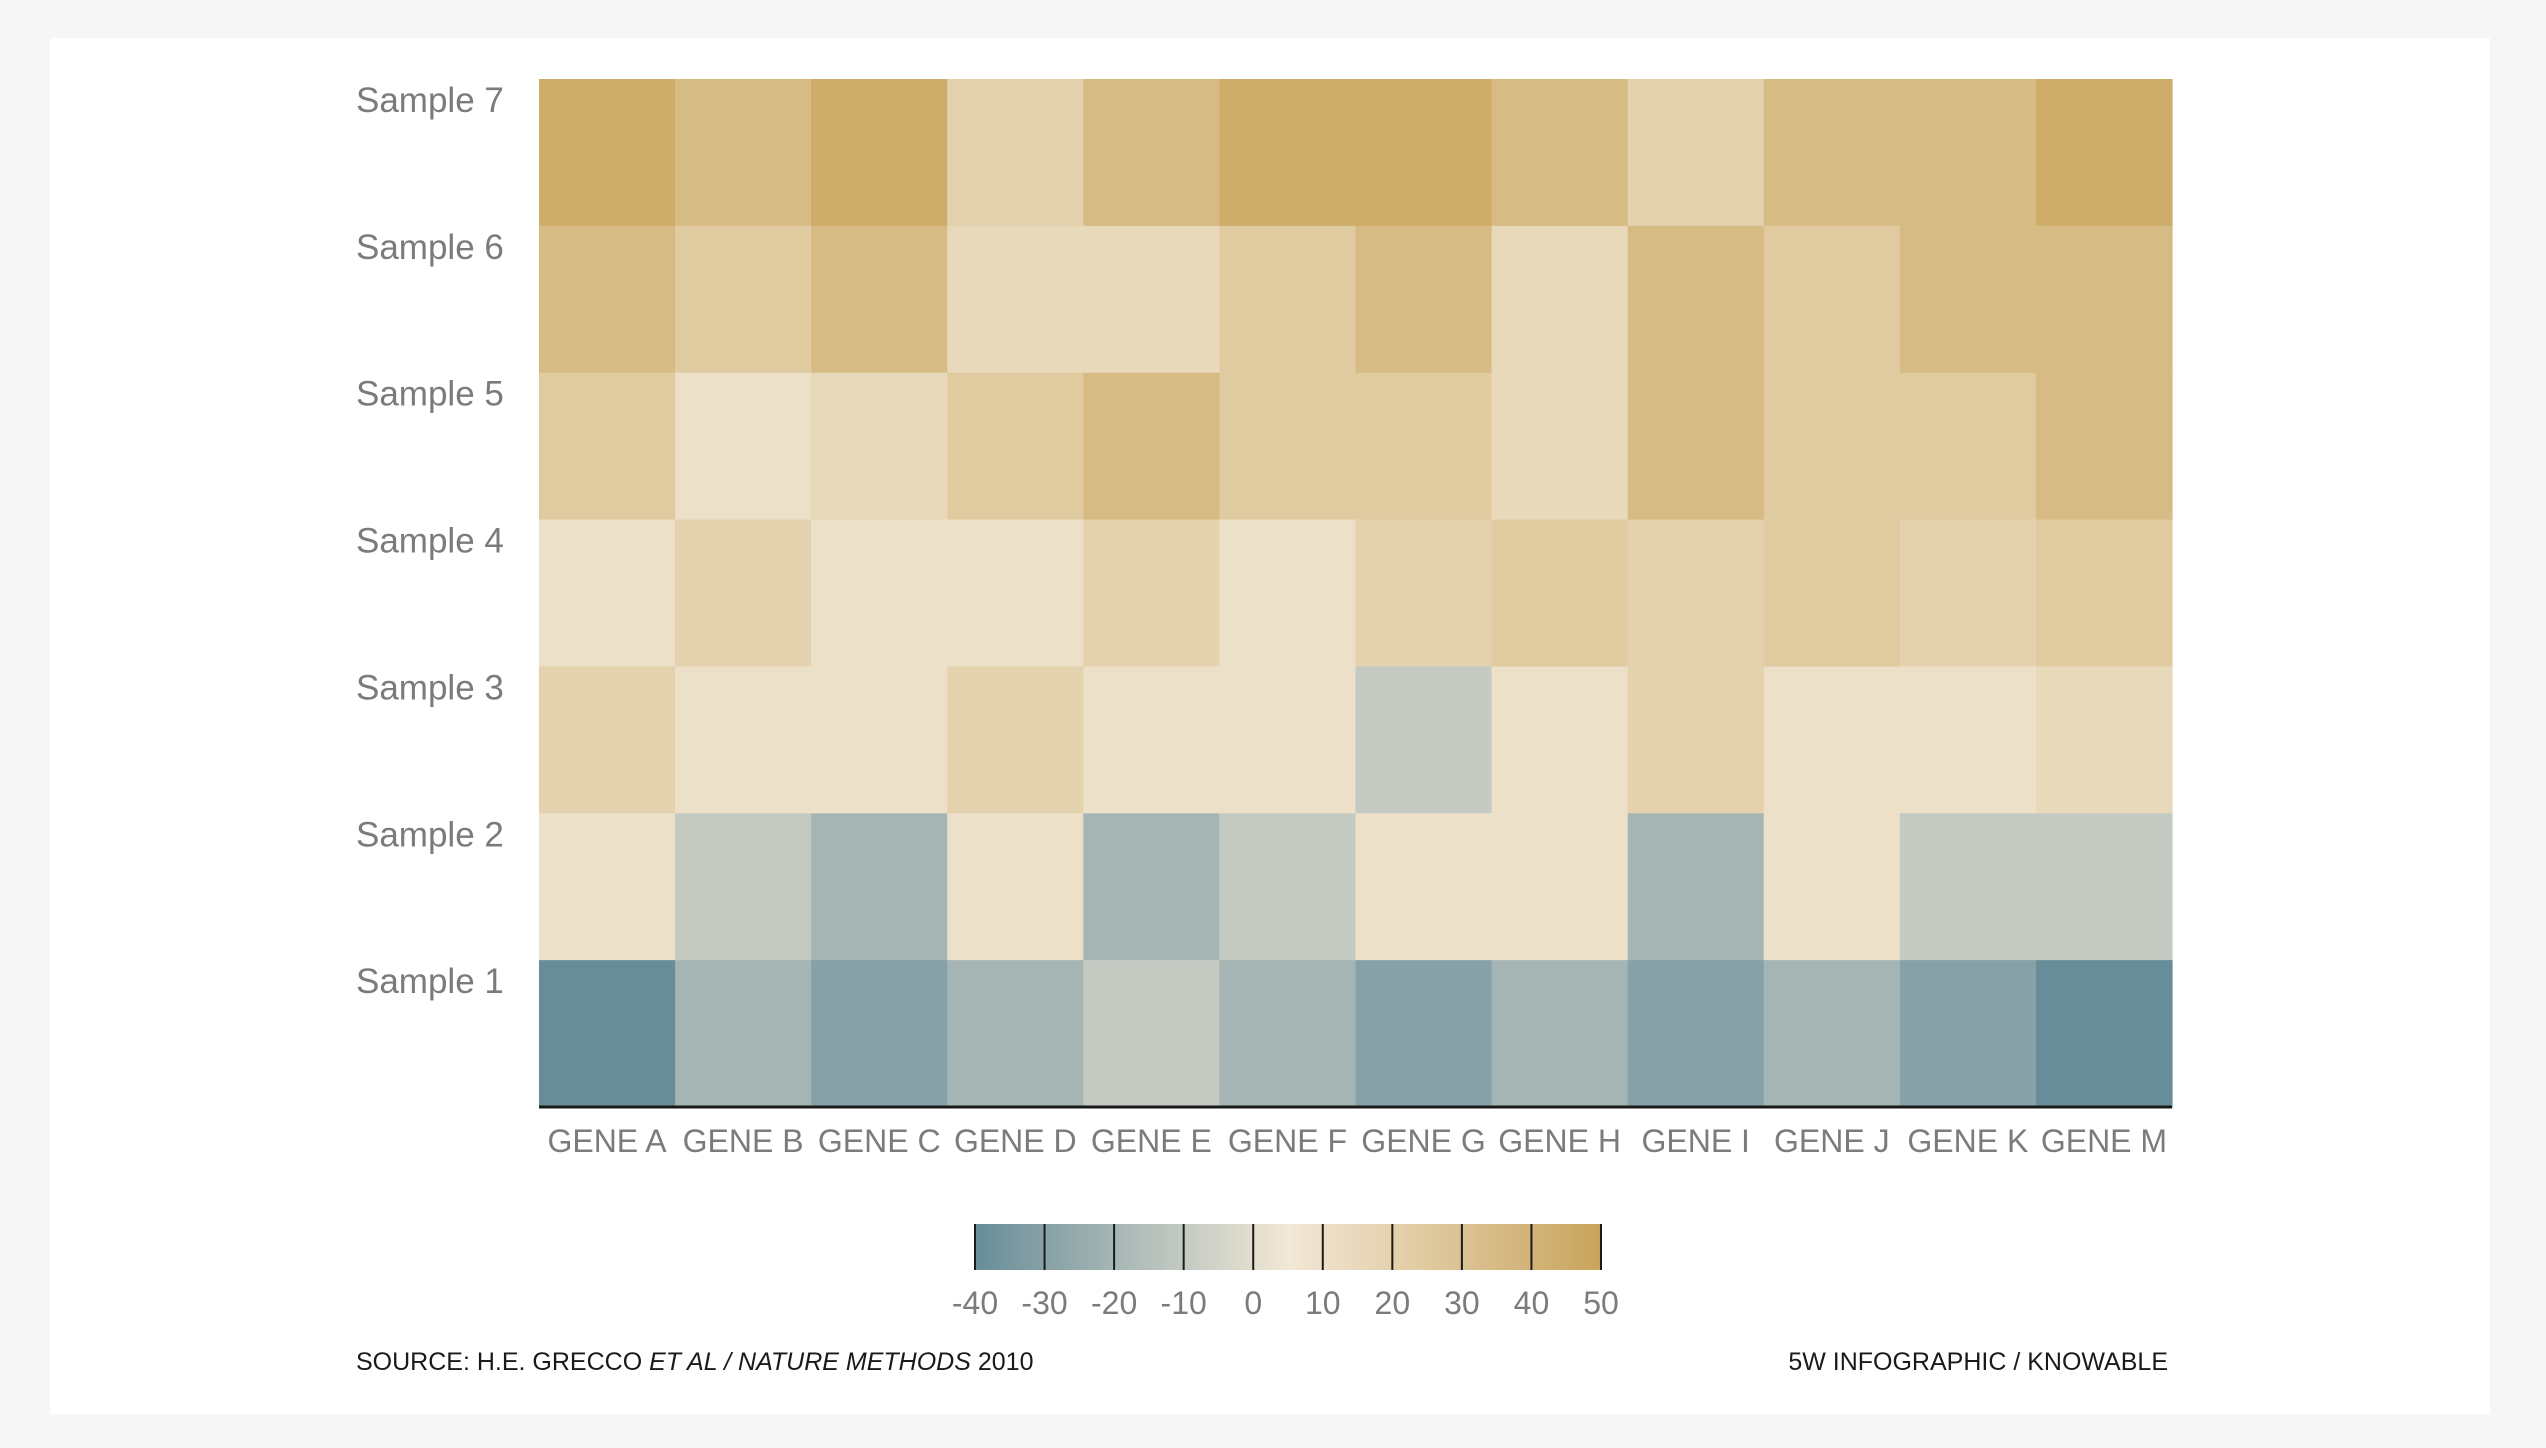 This screenshot has height=1448, width=2546. What do you see at coordinates (430, 834) in the screenshot?
I see `row-label: Sample 2` at bounding box center [430, 834].